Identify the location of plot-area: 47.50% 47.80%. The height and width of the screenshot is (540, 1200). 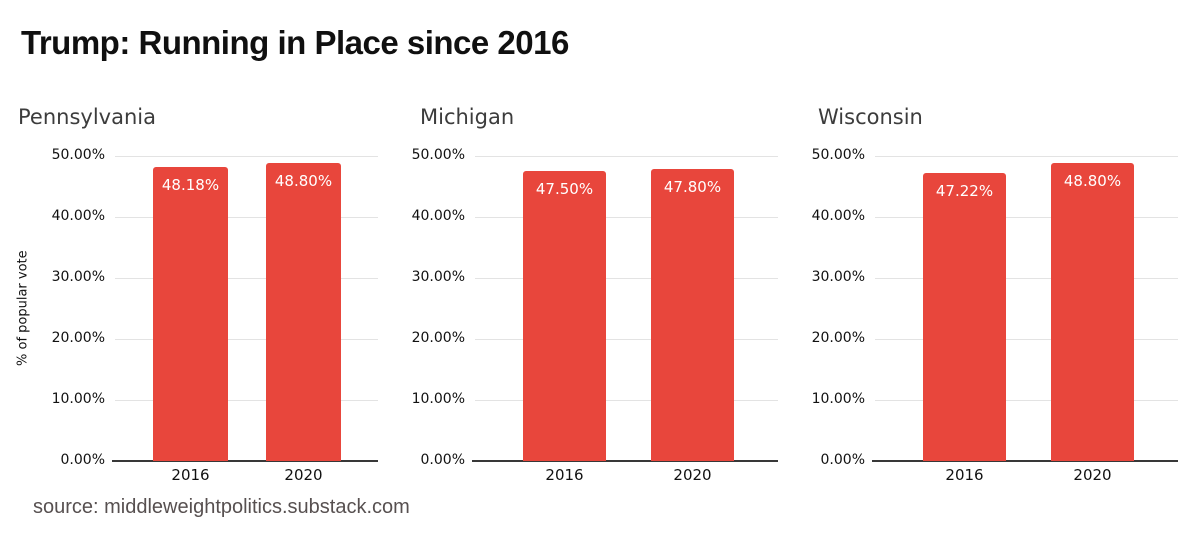
(625, 309).